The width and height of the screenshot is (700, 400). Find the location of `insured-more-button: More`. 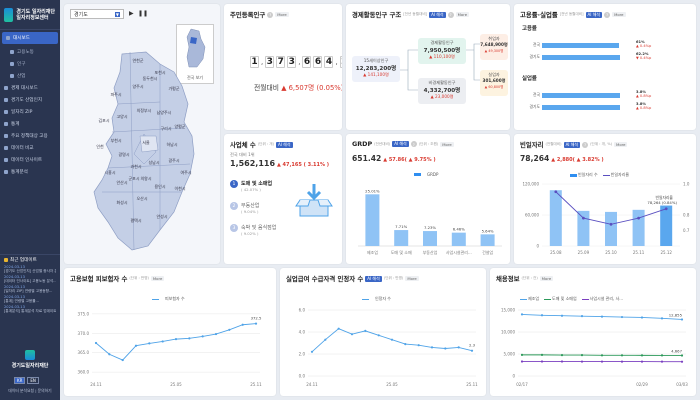

insured-more-button: More is located at coordinates (157, 278).